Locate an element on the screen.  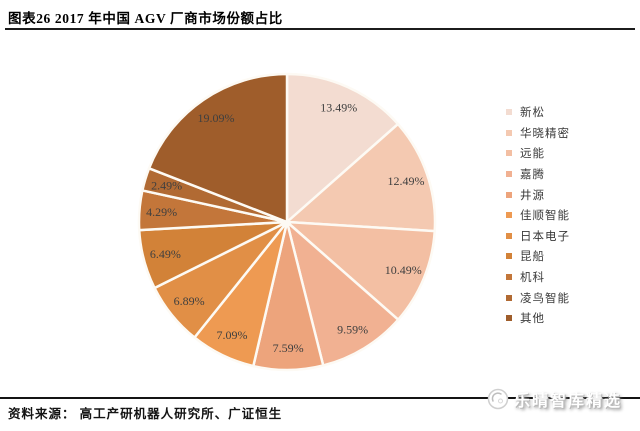
legend-item: 日本电子 is located at coordinates (538, 236).